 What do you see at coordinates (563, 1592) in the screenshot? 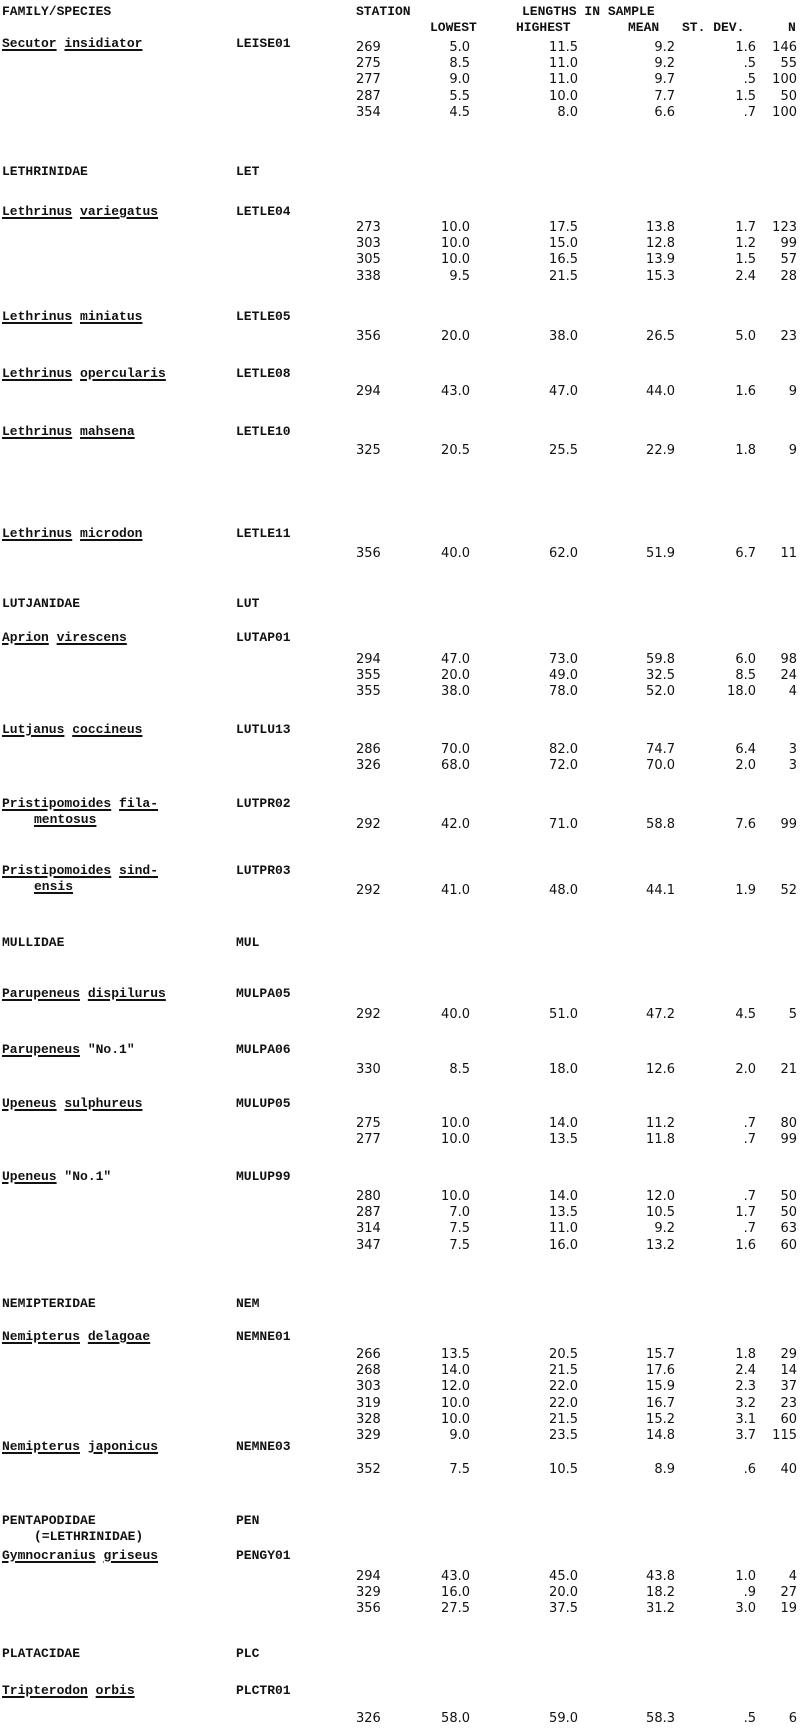
I see `cell-highest: 20.0` at bounding box center [563, 1592].